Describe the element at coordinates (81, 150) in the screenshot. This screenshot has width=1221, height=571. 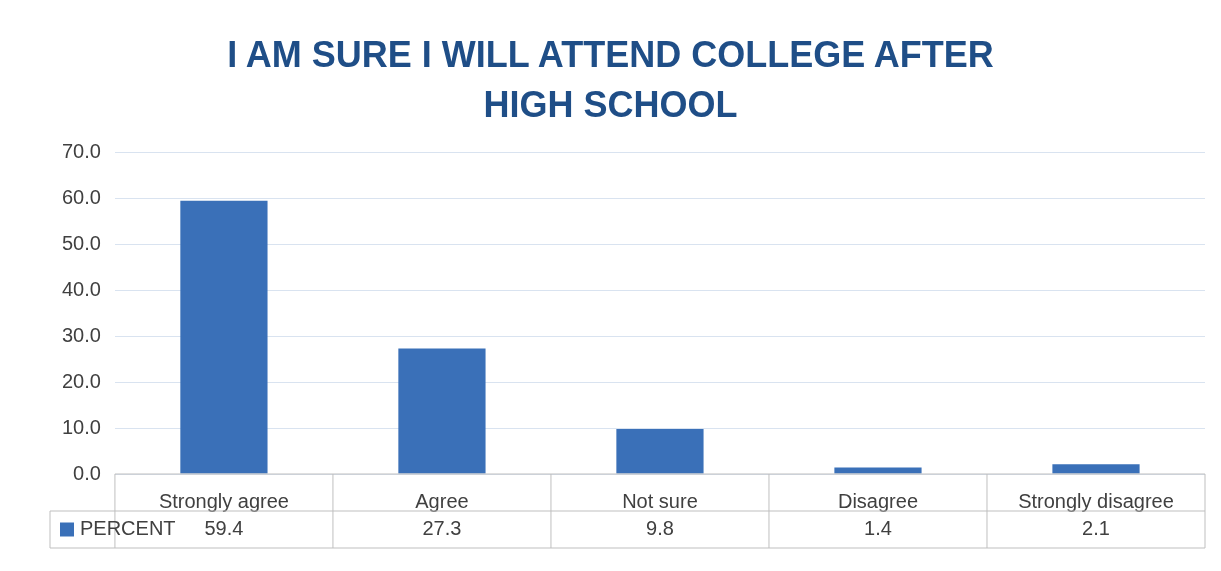
I see `y-tick-label: 70.0` at that location.